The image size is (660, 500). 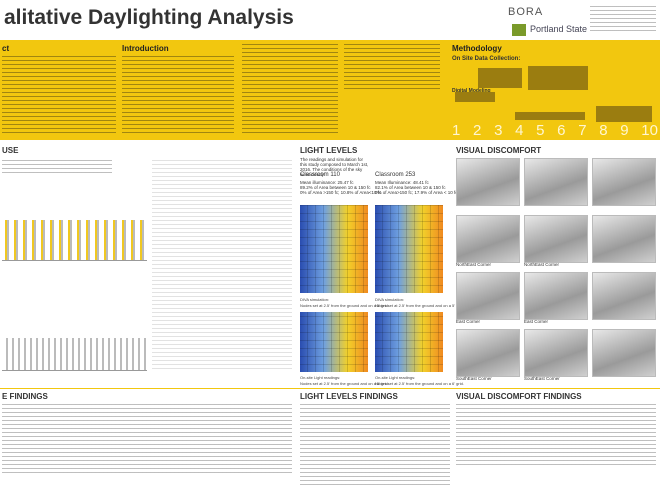 What do you see at coordinates (25, 396) in the screenshot?
I see `section-heading: E FINDINGS` at bounding box center [25, 396].